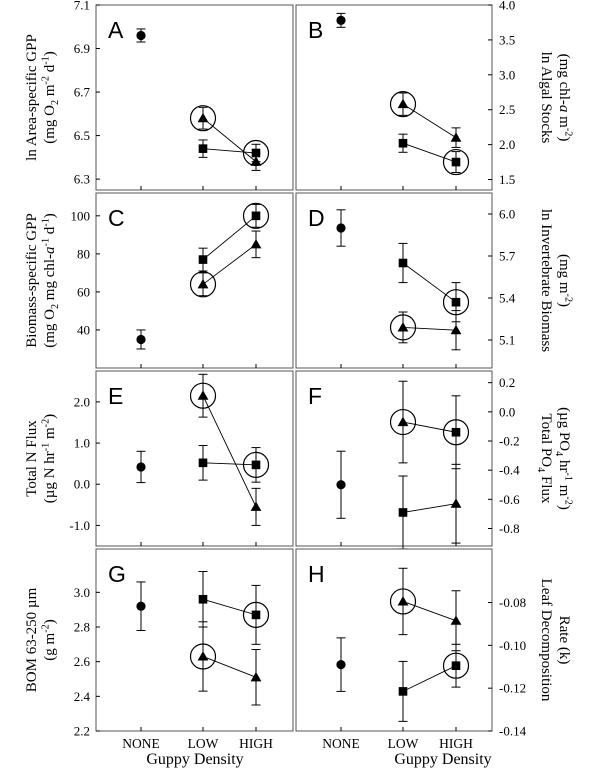 This screenshot has height=773, width=592. I want to click on panel-letter: F, so click(315, 396).